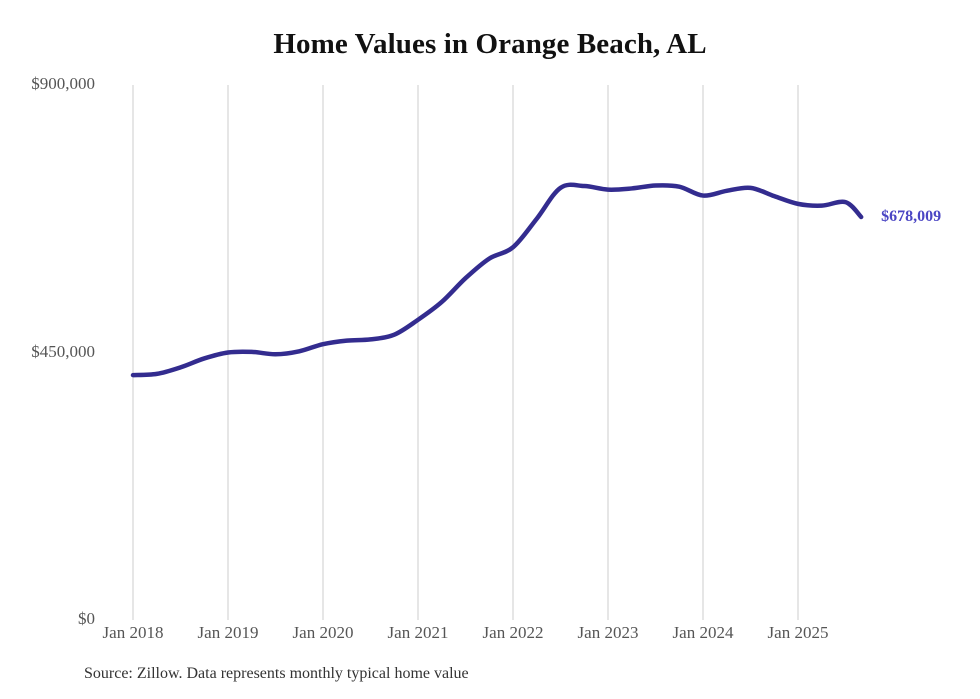 Image resolution: width=980 pixels, height=699 pixels. What do you see at coordinates (133, 632) in the screenshot?
I see `x-axis-tick-label: Jan 2018` at bounding box center [133, 632].